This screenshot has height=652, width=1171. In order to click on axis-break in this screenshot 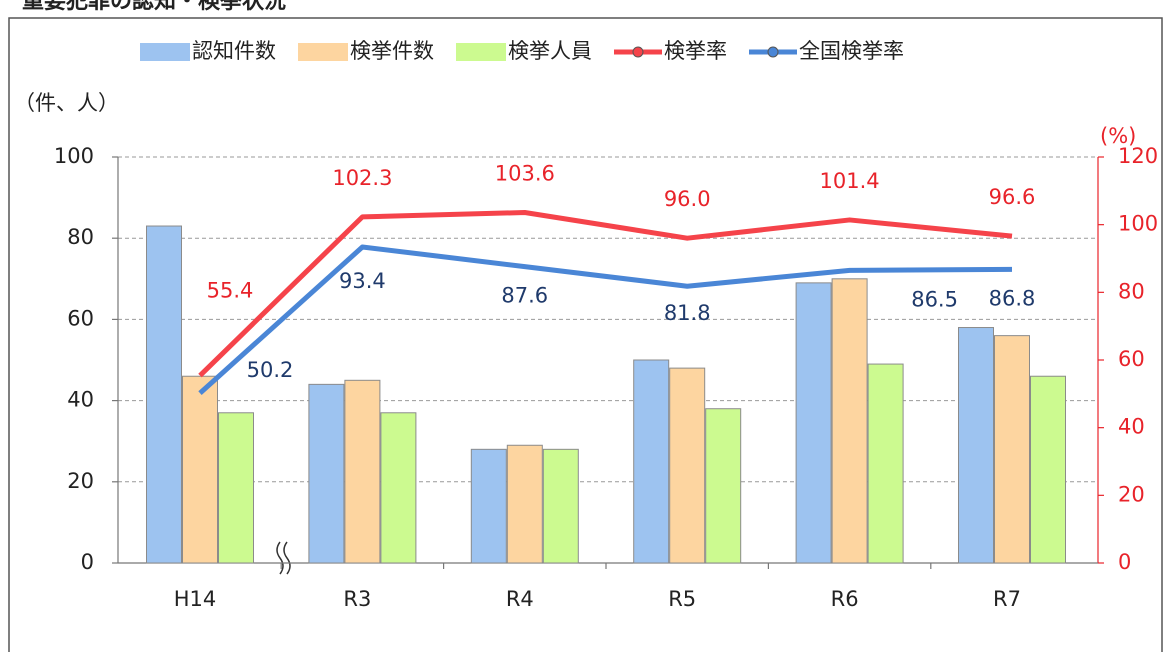, I will do `click(283, 558)`.